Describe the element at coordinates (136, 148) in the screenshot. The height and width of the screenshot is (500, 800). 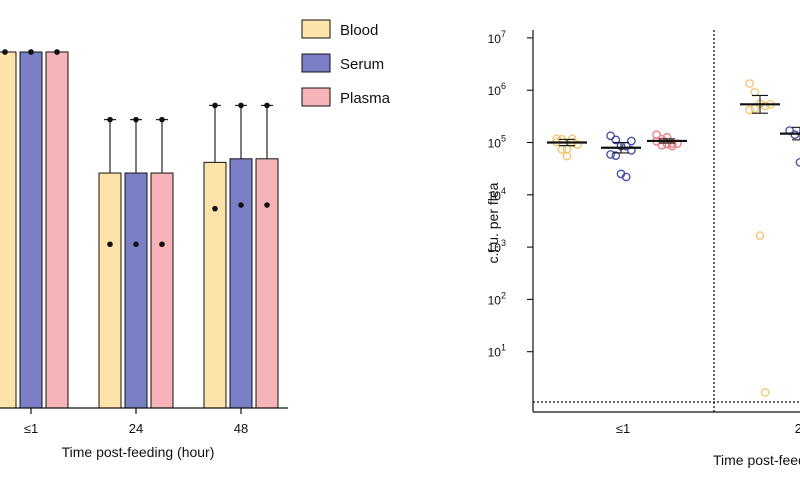
I see `bar-points-group` at that location.